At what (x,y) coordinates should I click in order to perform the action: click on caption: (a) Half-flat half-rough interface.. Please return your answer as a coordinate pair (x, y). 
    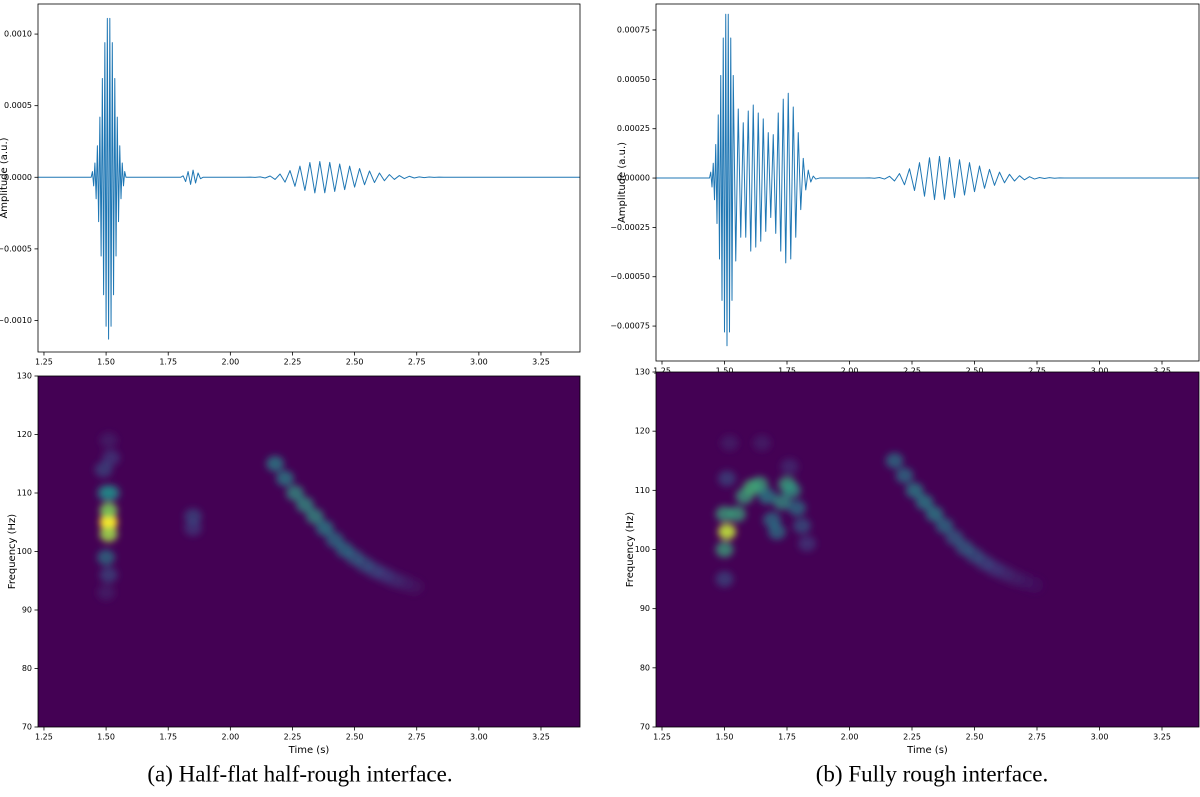
    Looking at the image, I should click on (299, 773).